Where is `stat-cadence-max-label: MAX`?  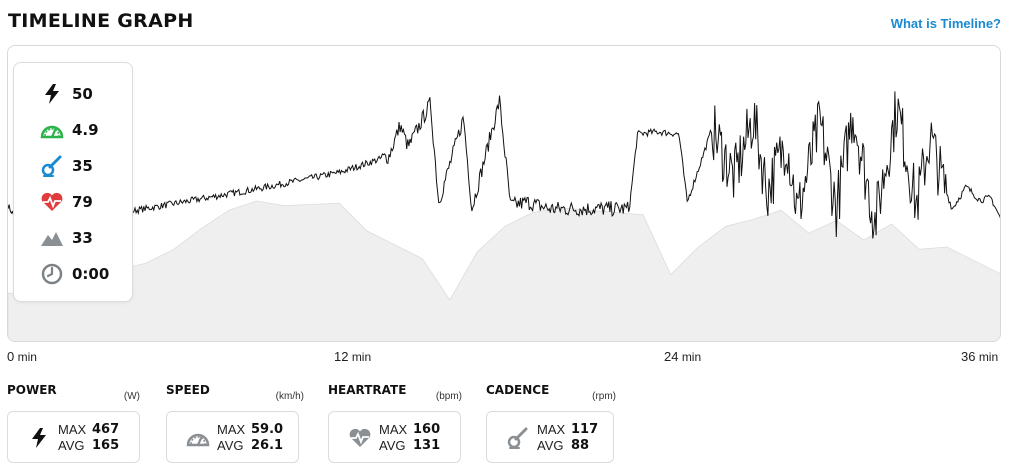 stat-cadence-max-label: MAX is located at coordinates (551, 429).